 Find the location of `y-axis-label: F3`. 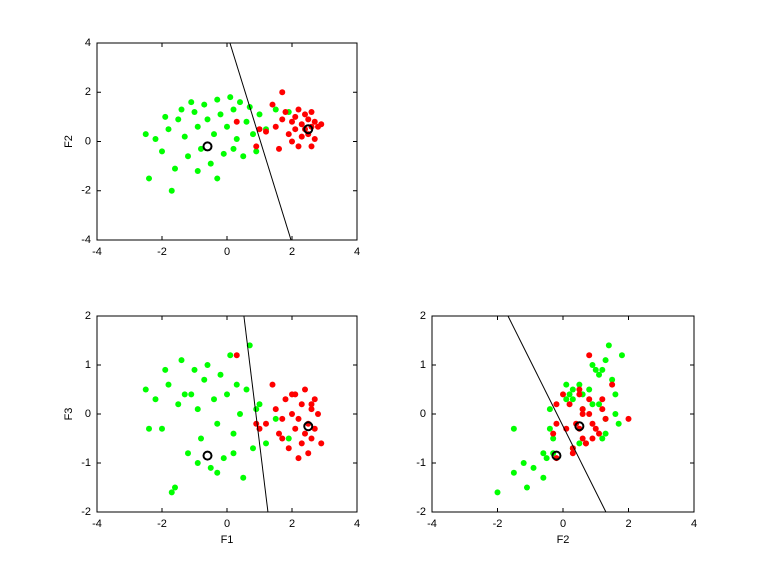

y-axis-label: F3 is located at coordinates (69, 414).